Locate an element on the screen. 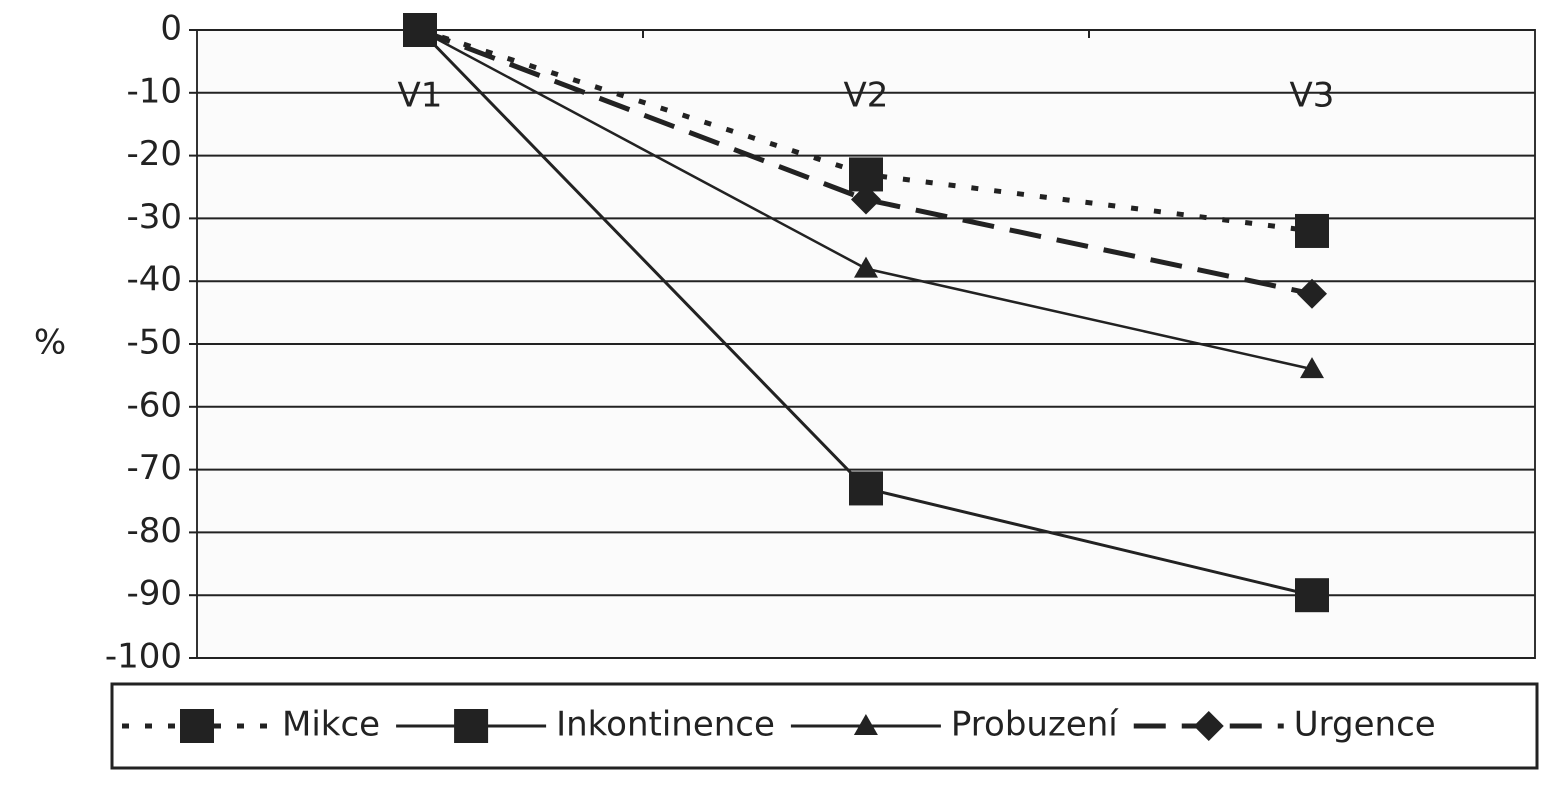 The image size is (1561, 800). y-axis-label: % is located at coordinates (50, 343).